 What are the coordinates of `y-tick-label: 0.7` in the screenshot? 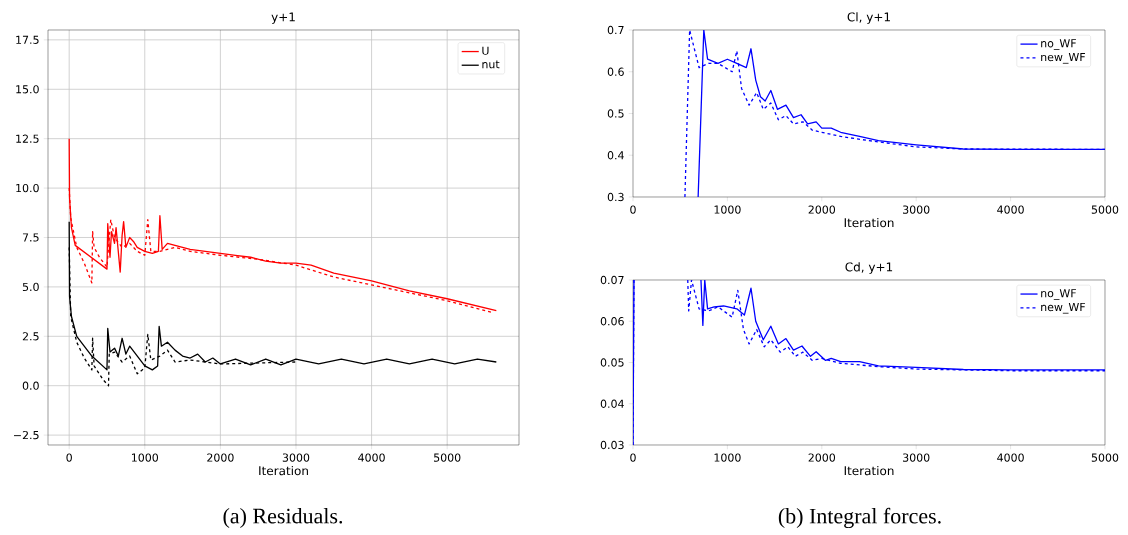 It's located at (615, 30).